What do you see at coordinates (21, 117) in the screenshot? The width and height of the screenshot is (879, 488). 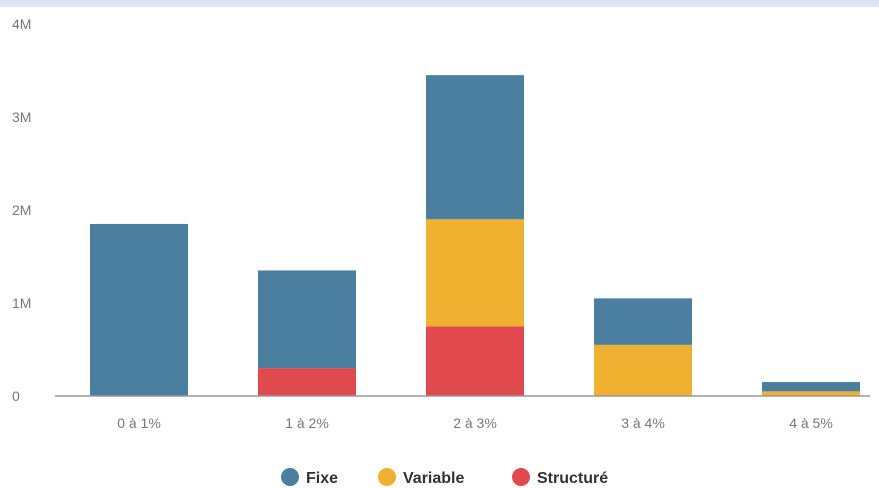 I see `y-tick-label: 3M` at bounding box center [21, 117].